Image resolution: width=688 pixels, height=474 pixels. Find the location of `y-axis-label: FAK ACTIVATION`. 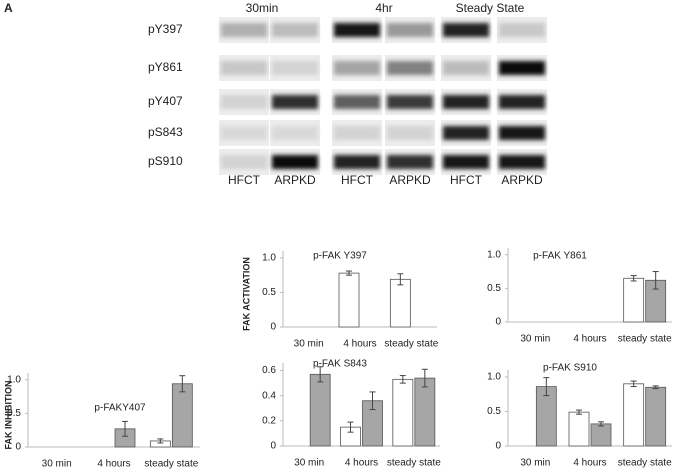

y-axis-label: FAK ACTIVATION is located at coordinates (246, 294).